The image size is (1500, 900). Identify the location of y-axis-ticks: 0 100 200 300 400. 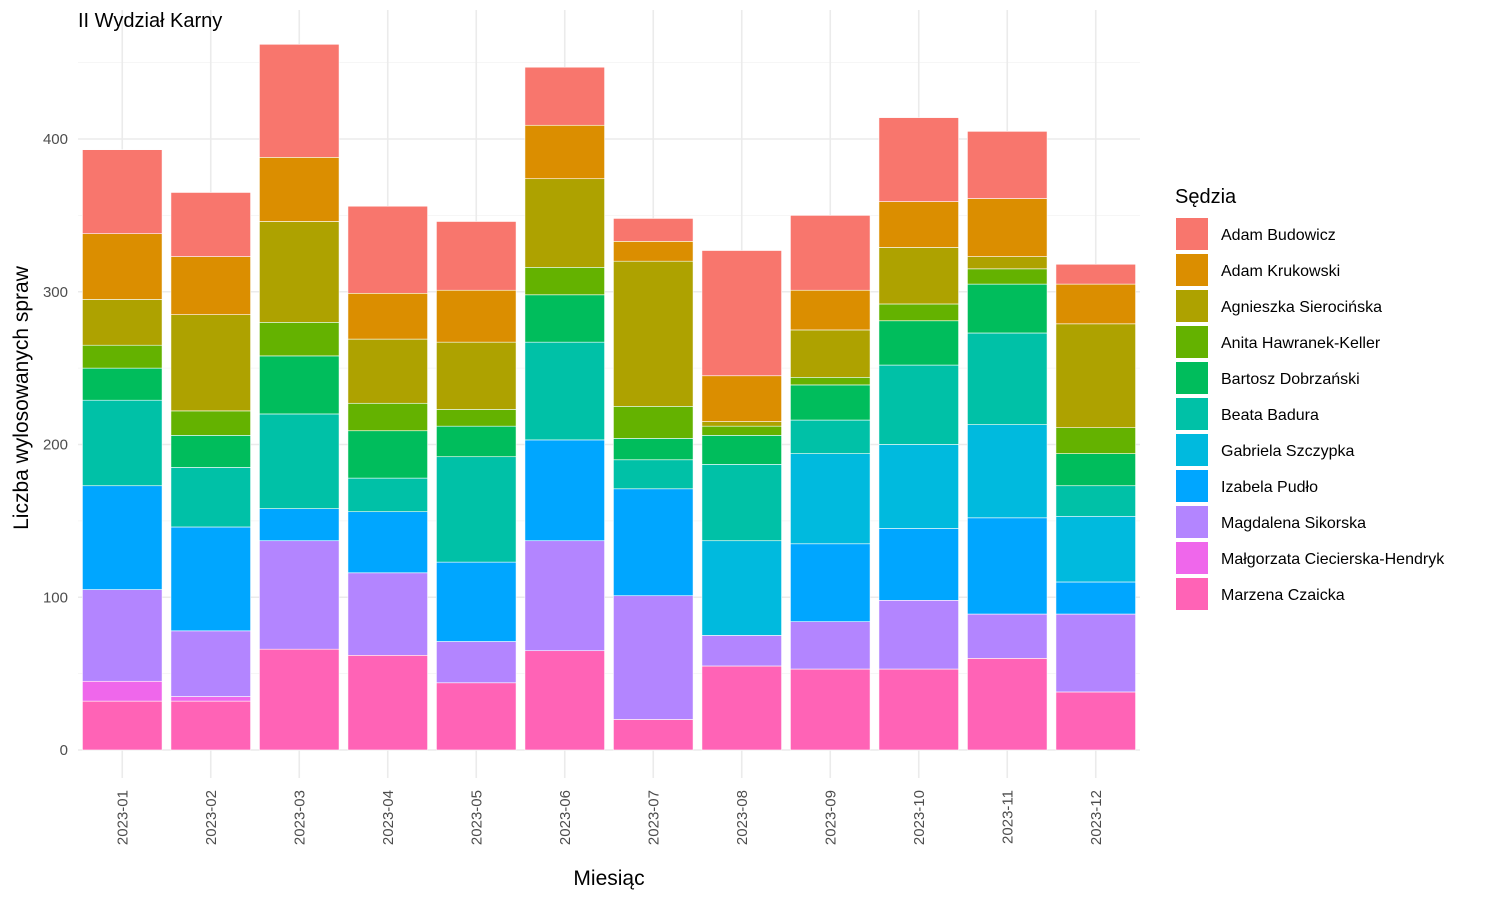
(55, 445).